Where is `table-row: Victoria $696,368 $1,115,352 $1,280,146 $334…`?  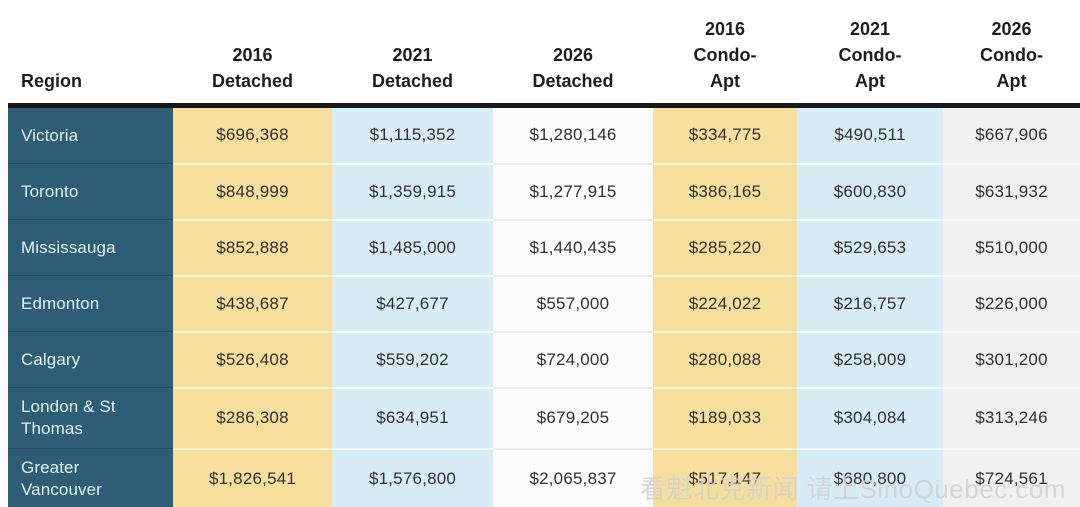 table-row: Victoria $696,368 $1,115,352 $1,280,146 $334… is located at coordinates (544, 134).